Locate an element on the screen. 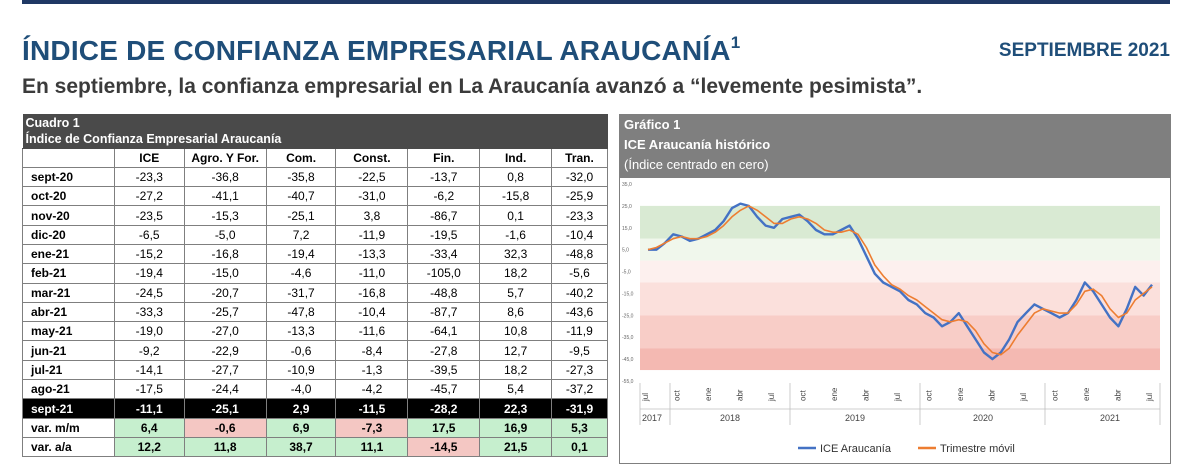  table-cell: -9,2 is located at coordinates (149, 350).